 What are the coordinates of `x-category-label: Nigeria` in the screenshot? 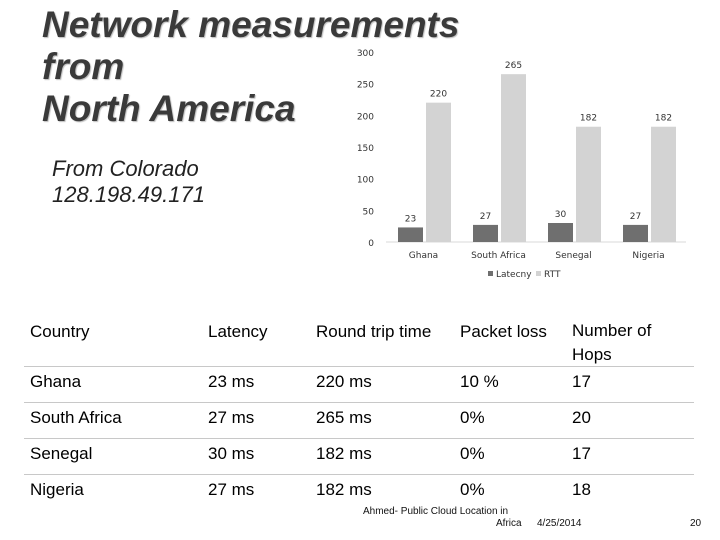 It's located at (648, 256).